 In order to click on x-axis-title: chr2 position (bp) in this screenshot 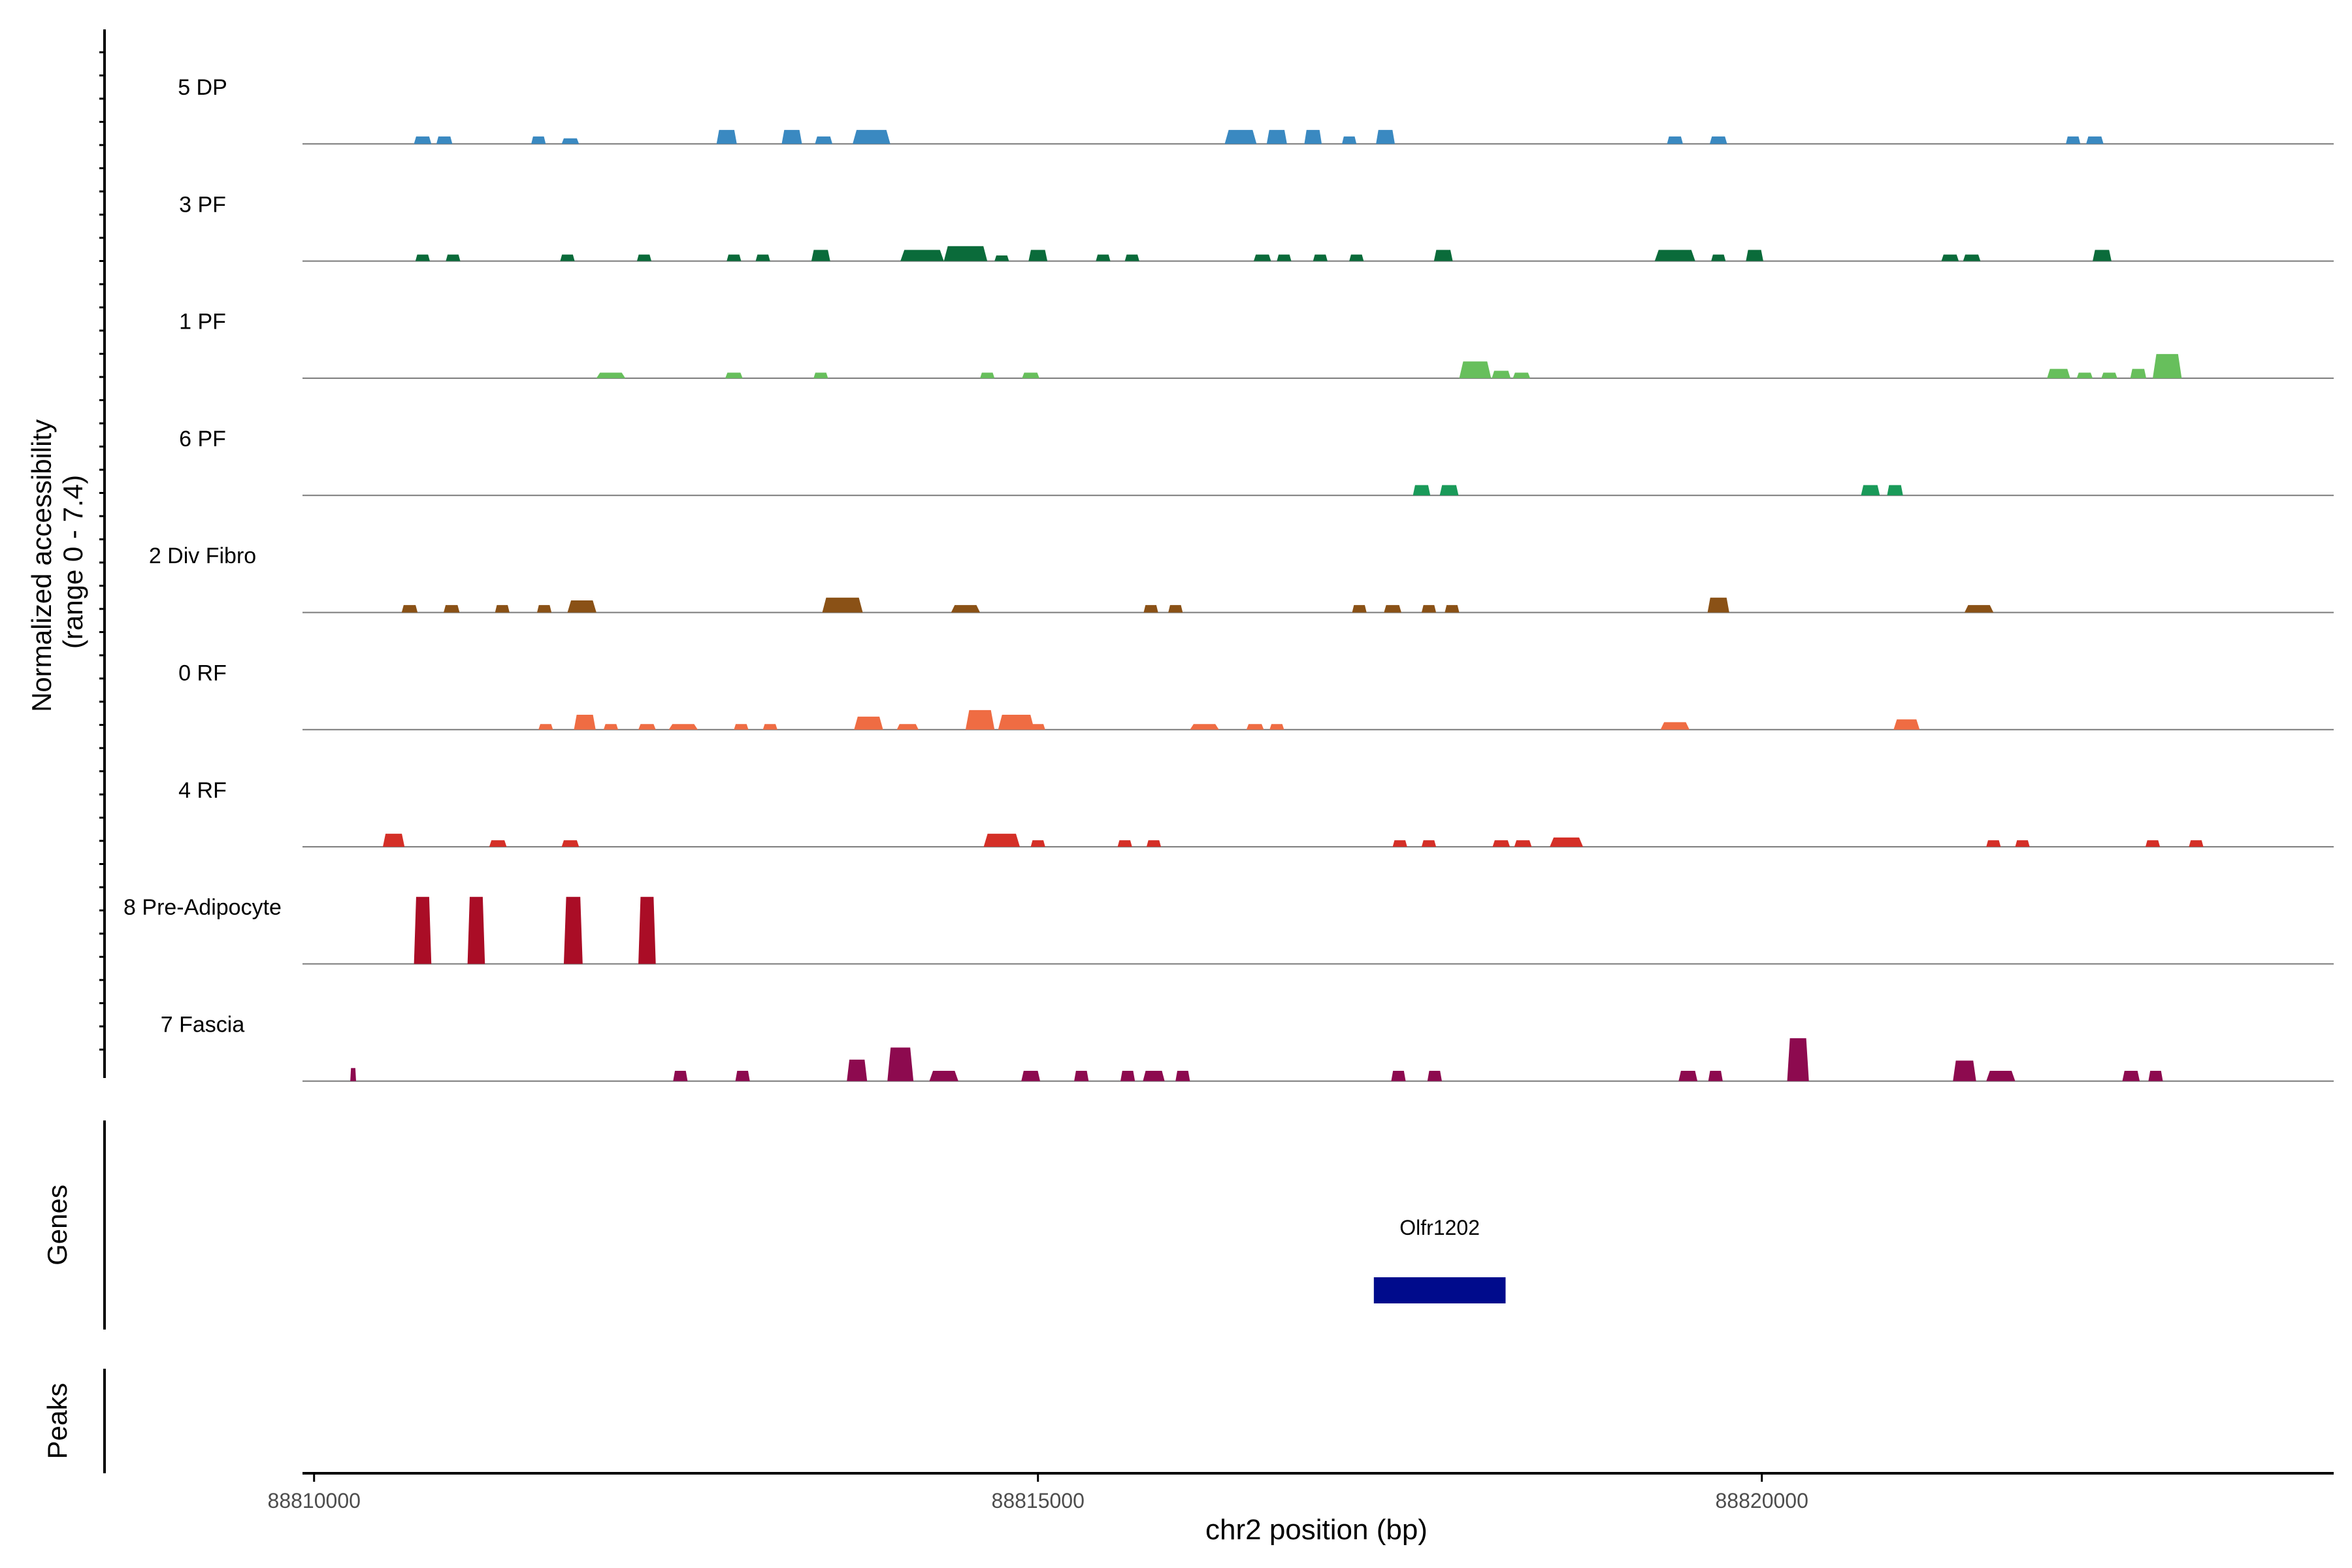, I will do `click(1316, 1530)`.